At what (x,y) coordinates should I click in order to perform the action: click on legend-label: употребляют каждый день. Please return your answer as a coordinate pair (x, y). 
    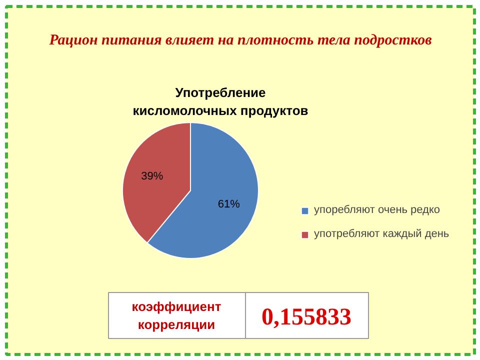
    Looking at the image, I should click on (382, 234).